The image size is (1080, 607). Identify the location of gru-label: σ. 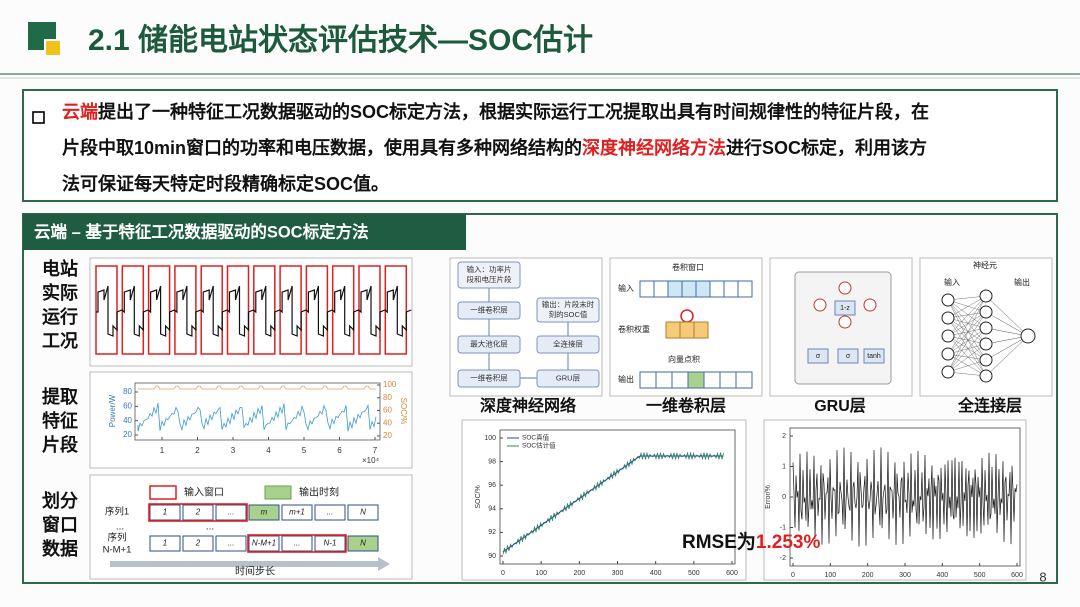
(818, 356).